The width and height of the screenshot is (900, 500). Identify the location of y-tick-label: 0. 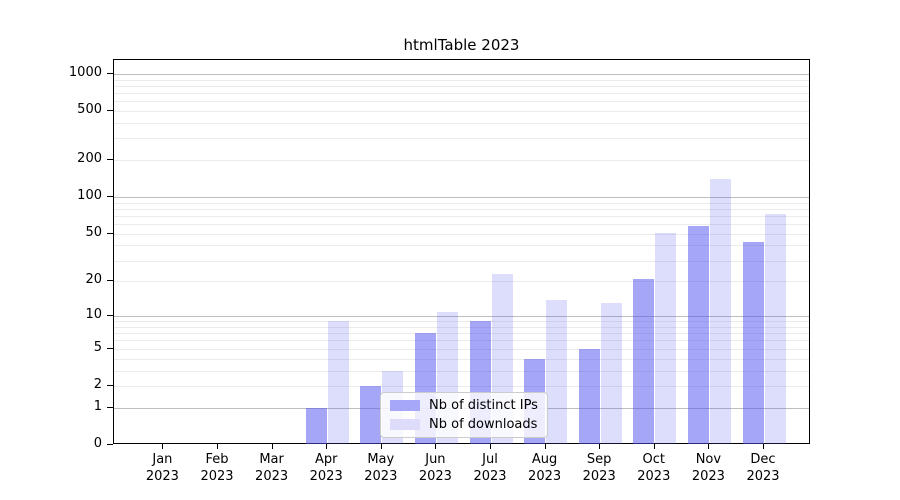
(97, 443).